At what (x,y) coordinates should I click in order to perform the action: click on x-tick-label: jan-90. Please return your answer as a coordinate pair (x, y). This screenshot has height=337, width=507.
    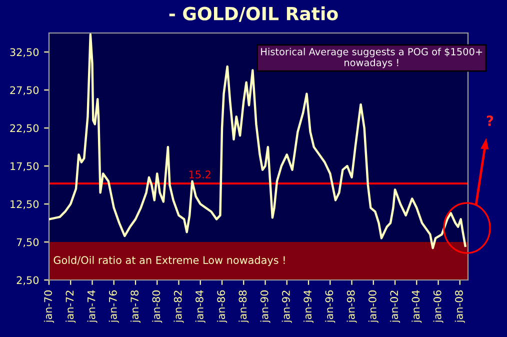
    Looking at the image, I should click on (265, 306).